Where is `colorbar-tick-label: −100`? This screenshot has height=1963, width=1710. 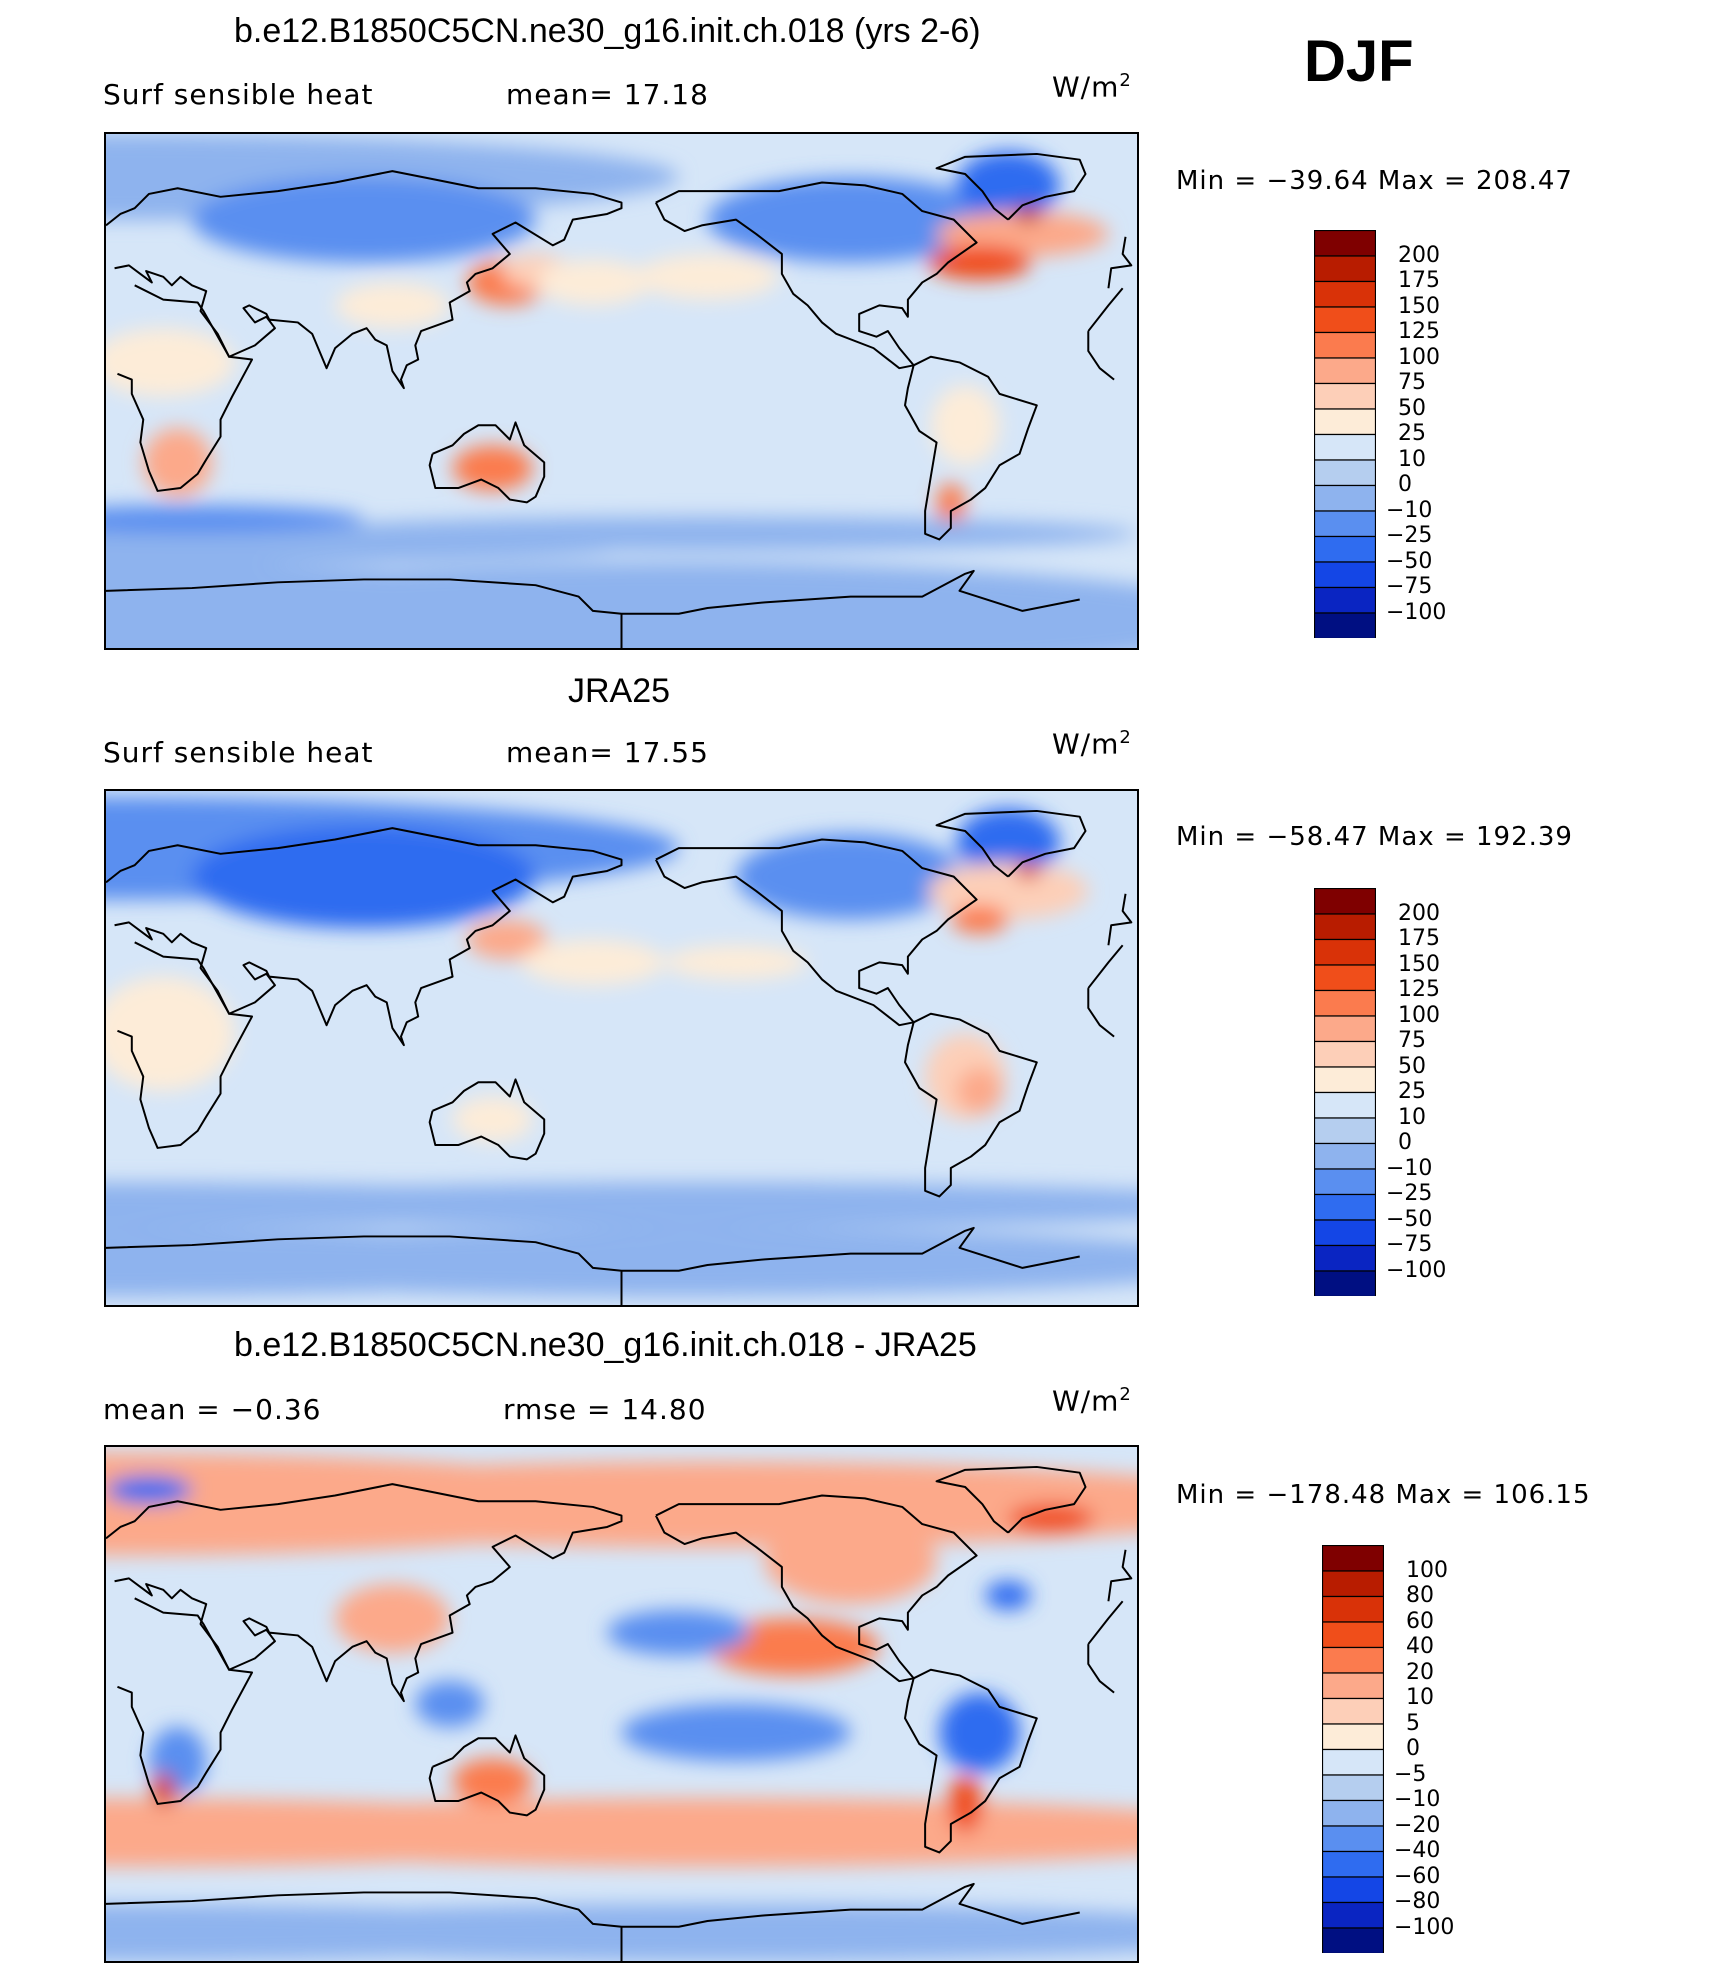
colorbar-tick-label: −100 is located at coordinates (1416, 1270).